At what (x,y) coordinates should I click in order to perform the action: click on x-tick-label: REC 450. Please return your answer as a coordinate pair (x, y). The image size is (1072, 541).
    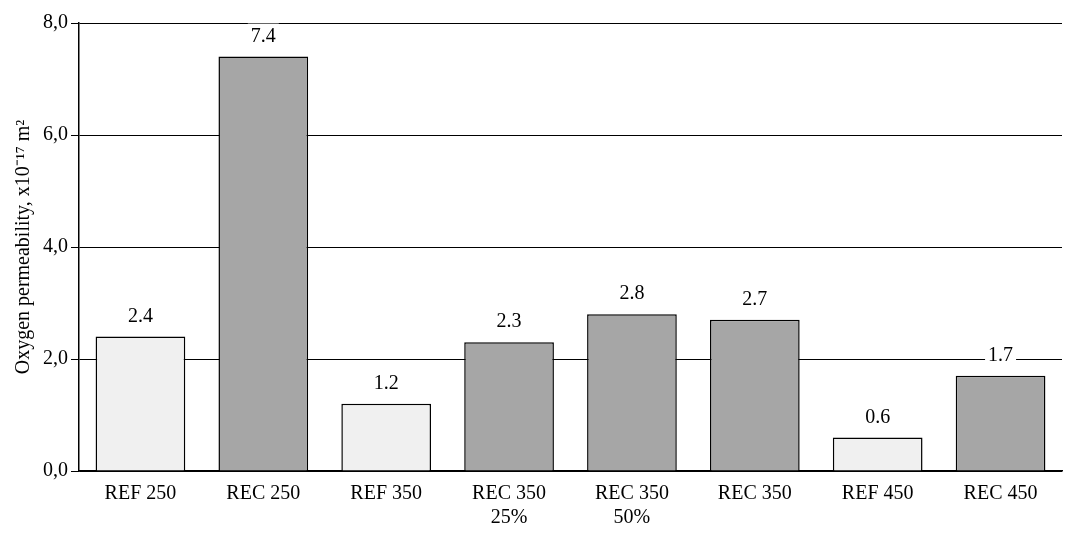
    Looking at the image, I should click on (1000, 492).